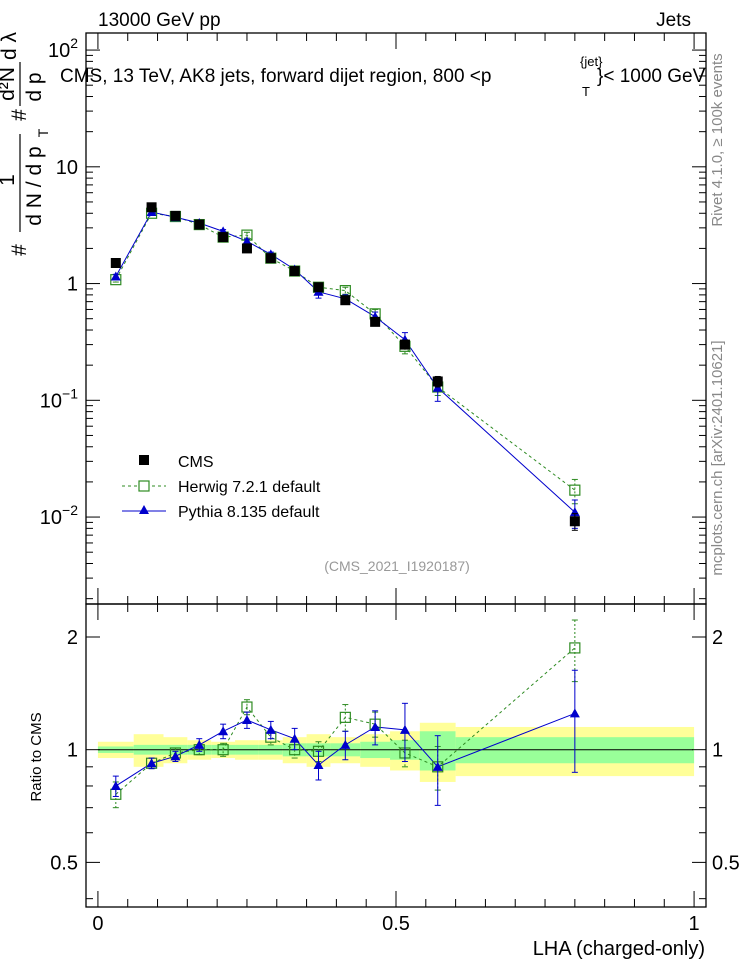 The width and height of the screenshot is (746, 972). What do you see at coordinates (249, 487) in the screenshot?
I see `legend-herwig-label: Herwig 7.2.1 default` at bounding box center [249, 487].